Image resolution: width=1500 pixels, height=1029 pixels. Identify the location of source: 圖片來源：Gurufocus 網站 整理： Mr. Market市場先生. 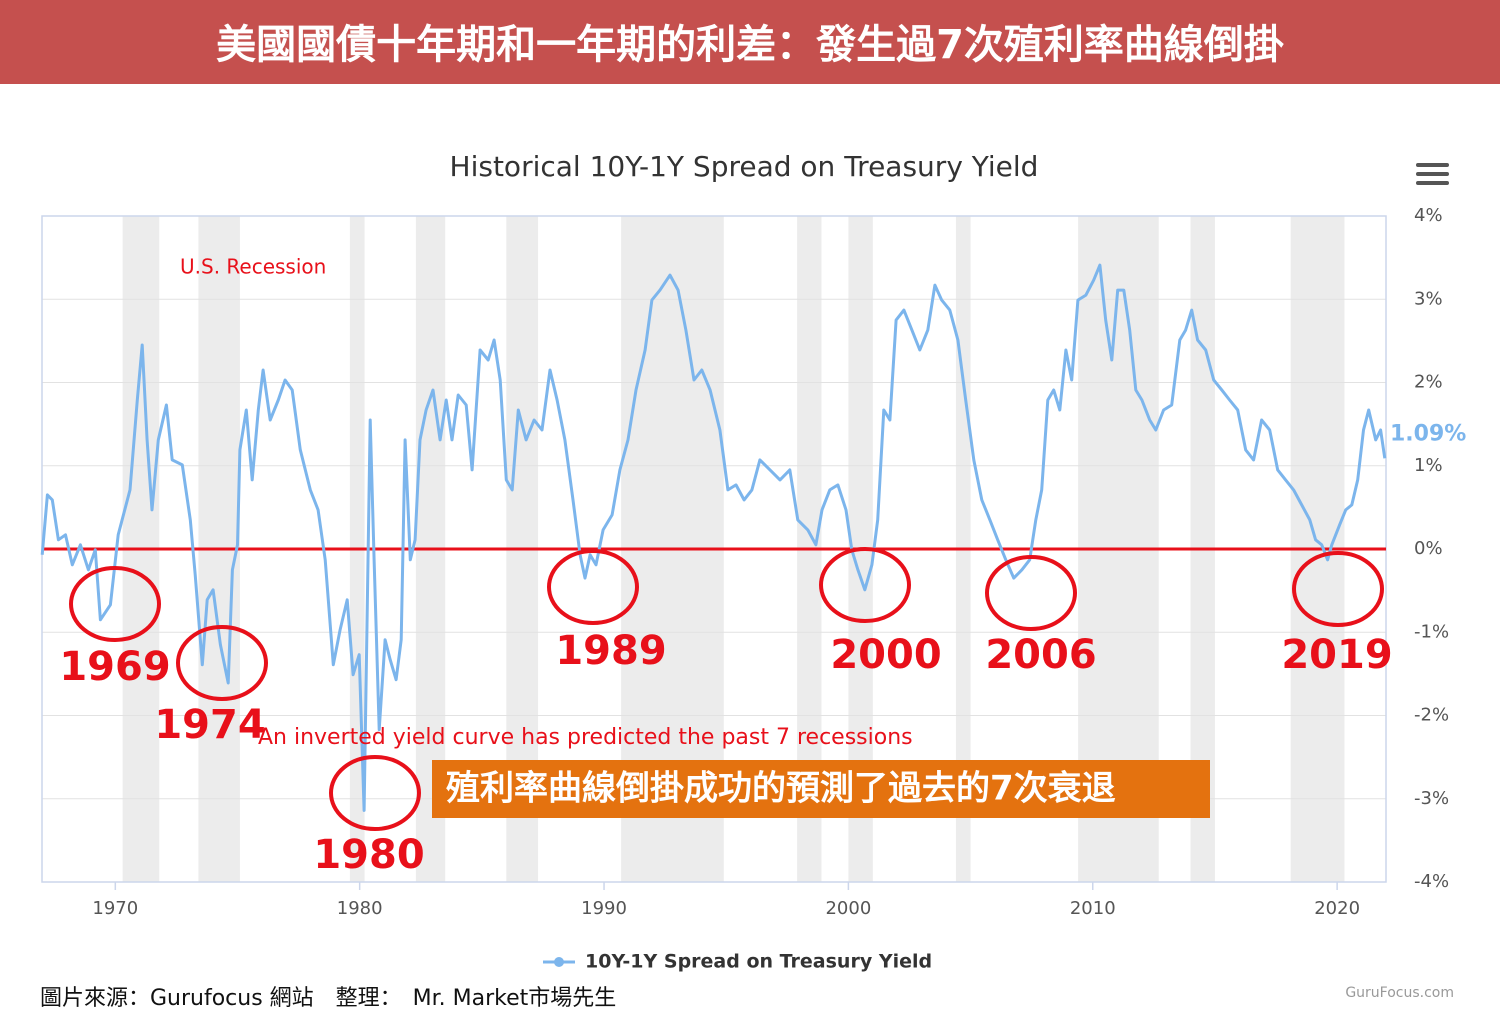
(328, 998).